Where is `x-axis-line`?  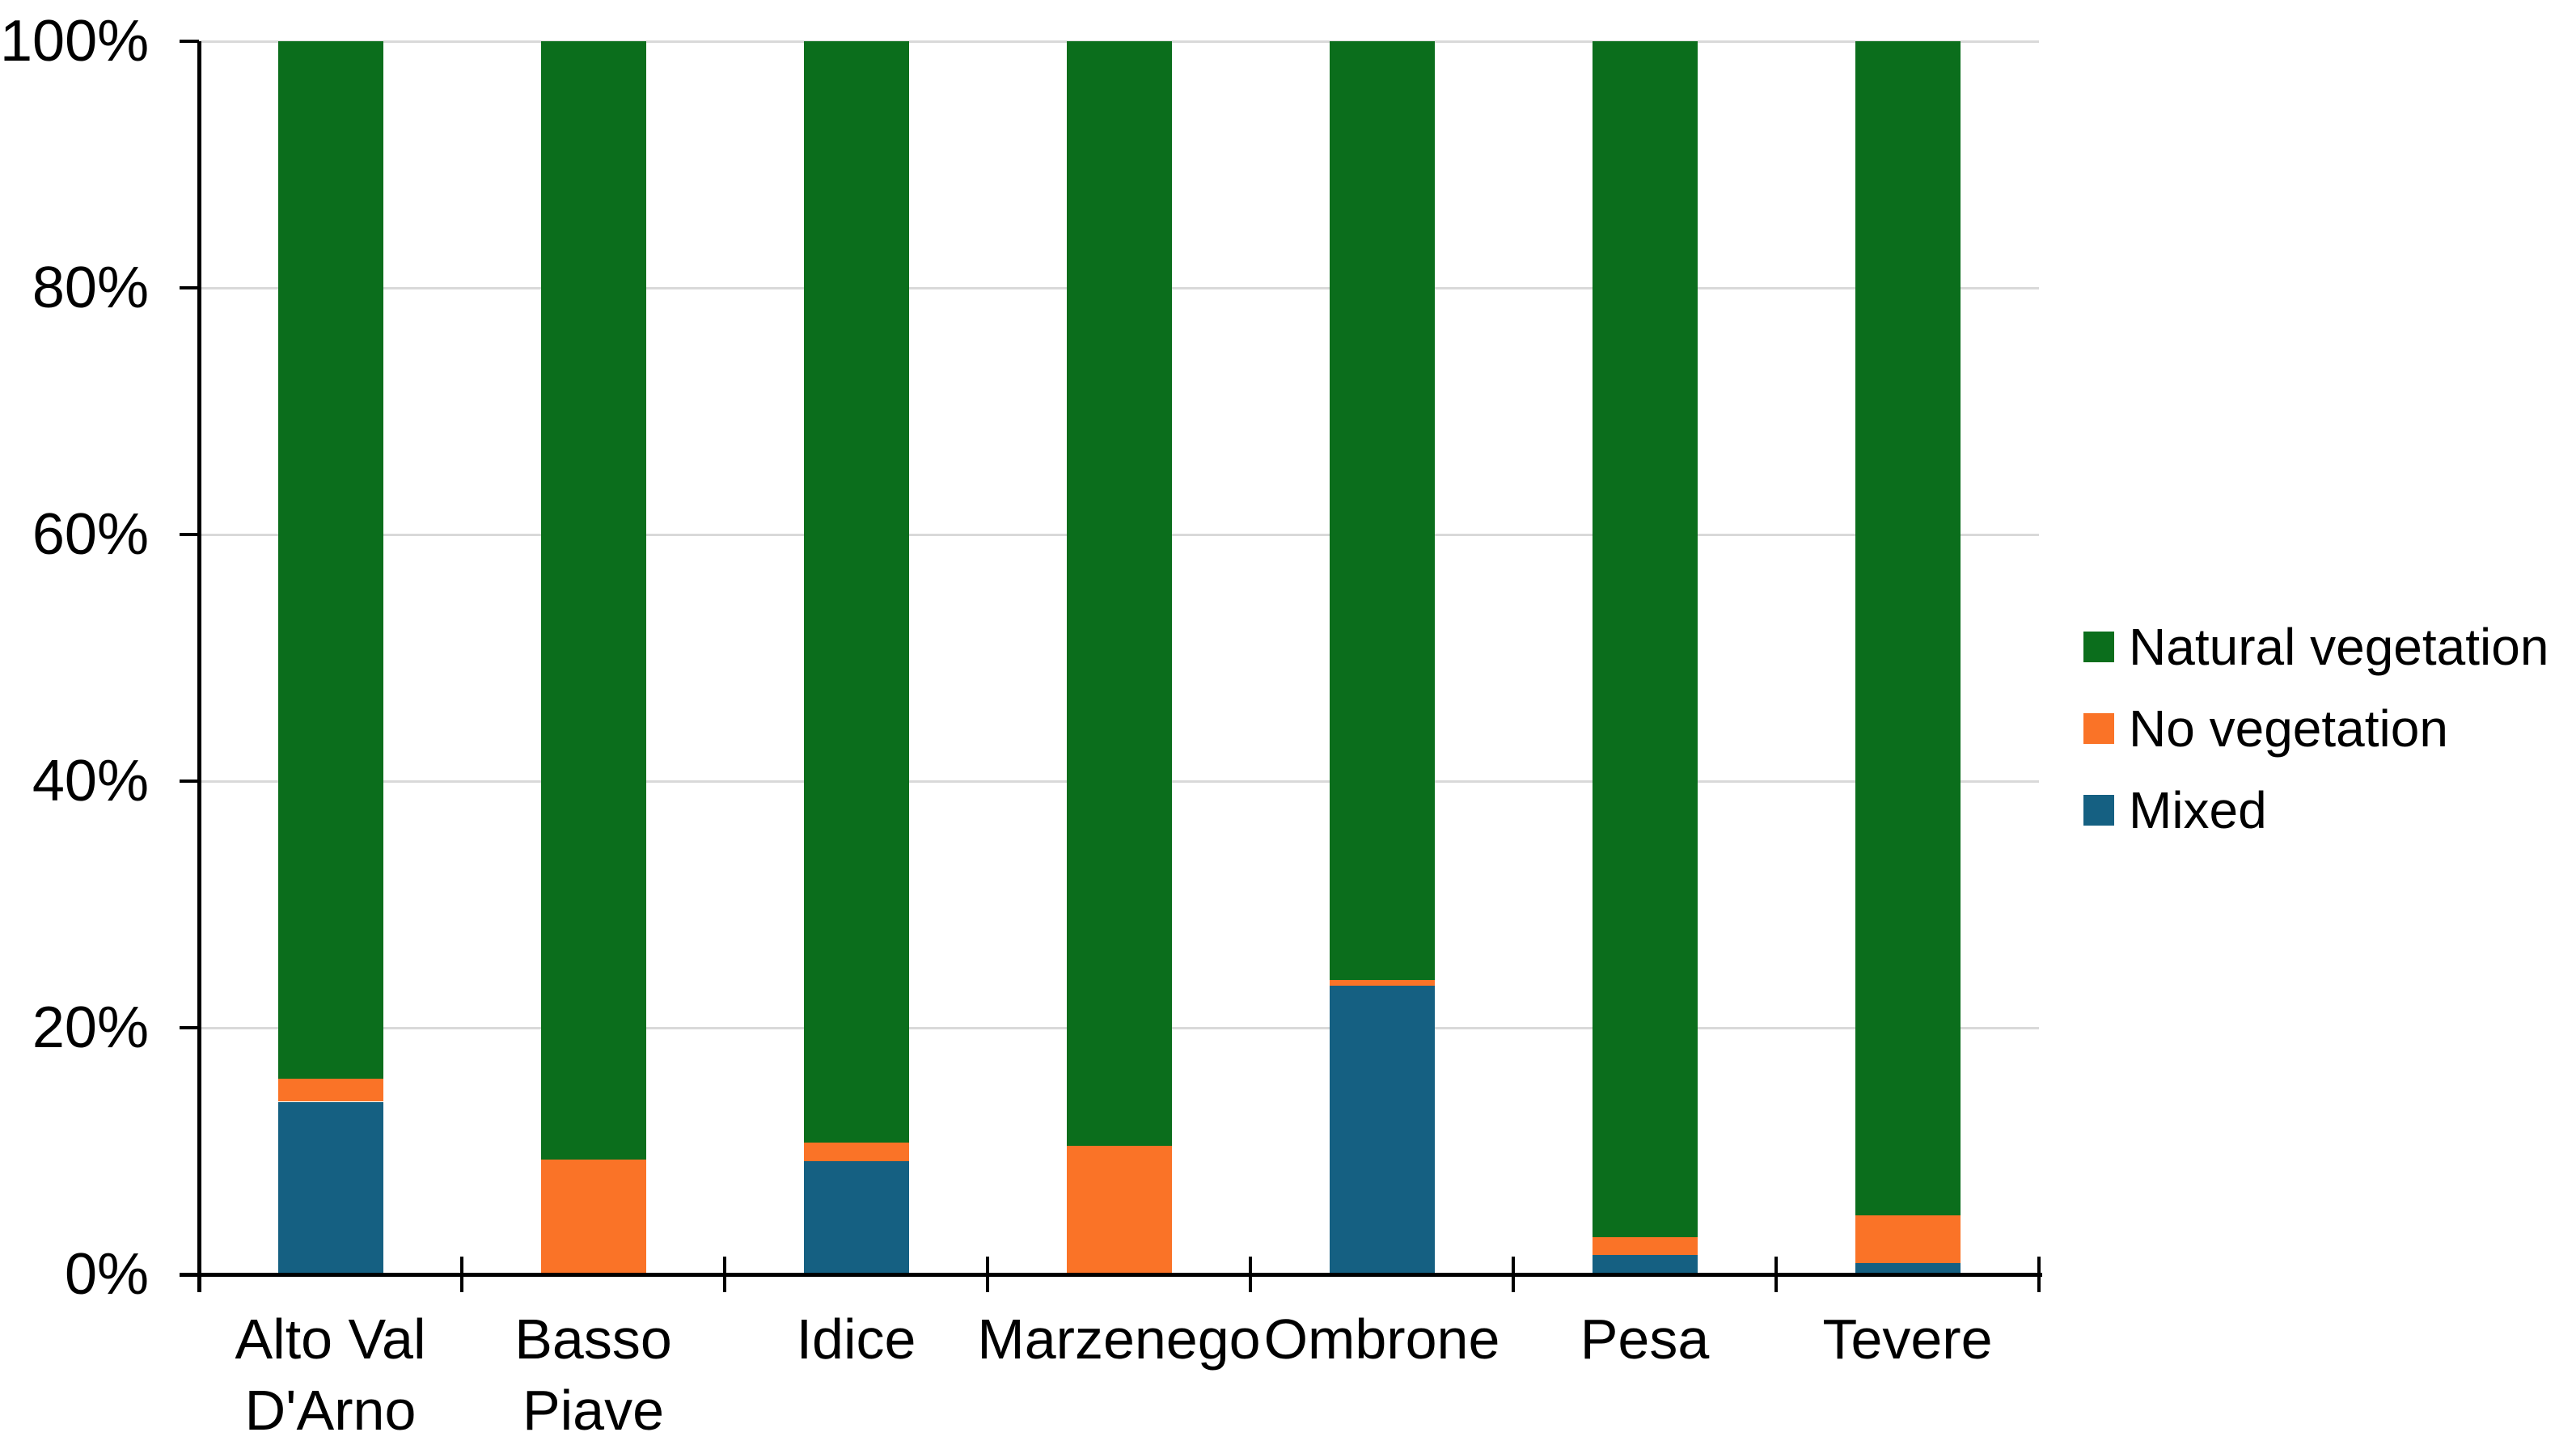 x-axis-line is located at coordinates (1111, 1275).